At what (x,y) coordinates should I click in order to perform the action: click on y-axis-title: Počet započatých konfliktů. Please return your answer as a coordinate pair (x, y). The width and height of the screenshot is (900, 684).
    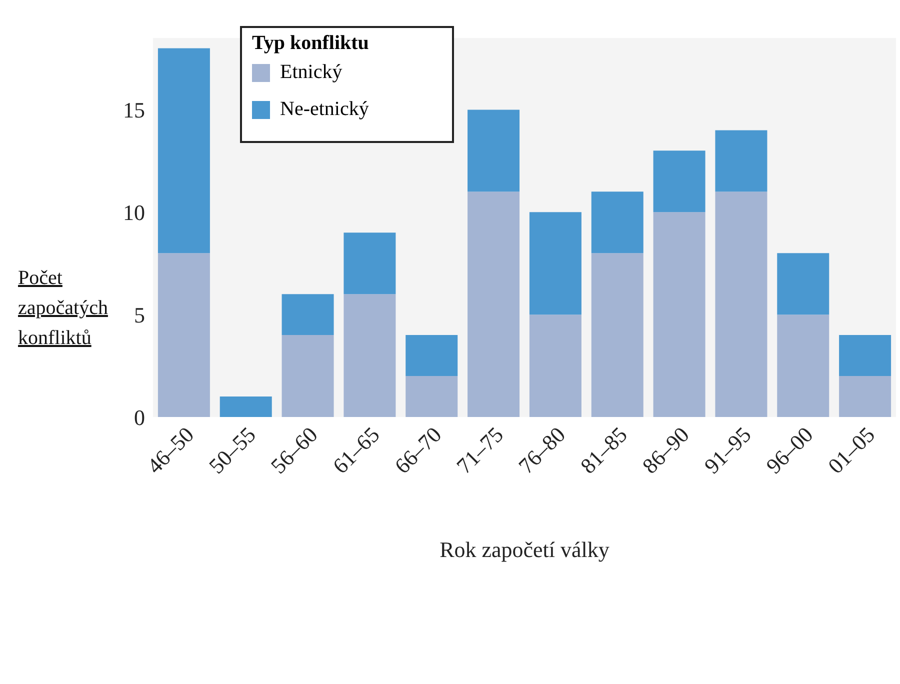
    Looking at the image, I should click on (63, 308).